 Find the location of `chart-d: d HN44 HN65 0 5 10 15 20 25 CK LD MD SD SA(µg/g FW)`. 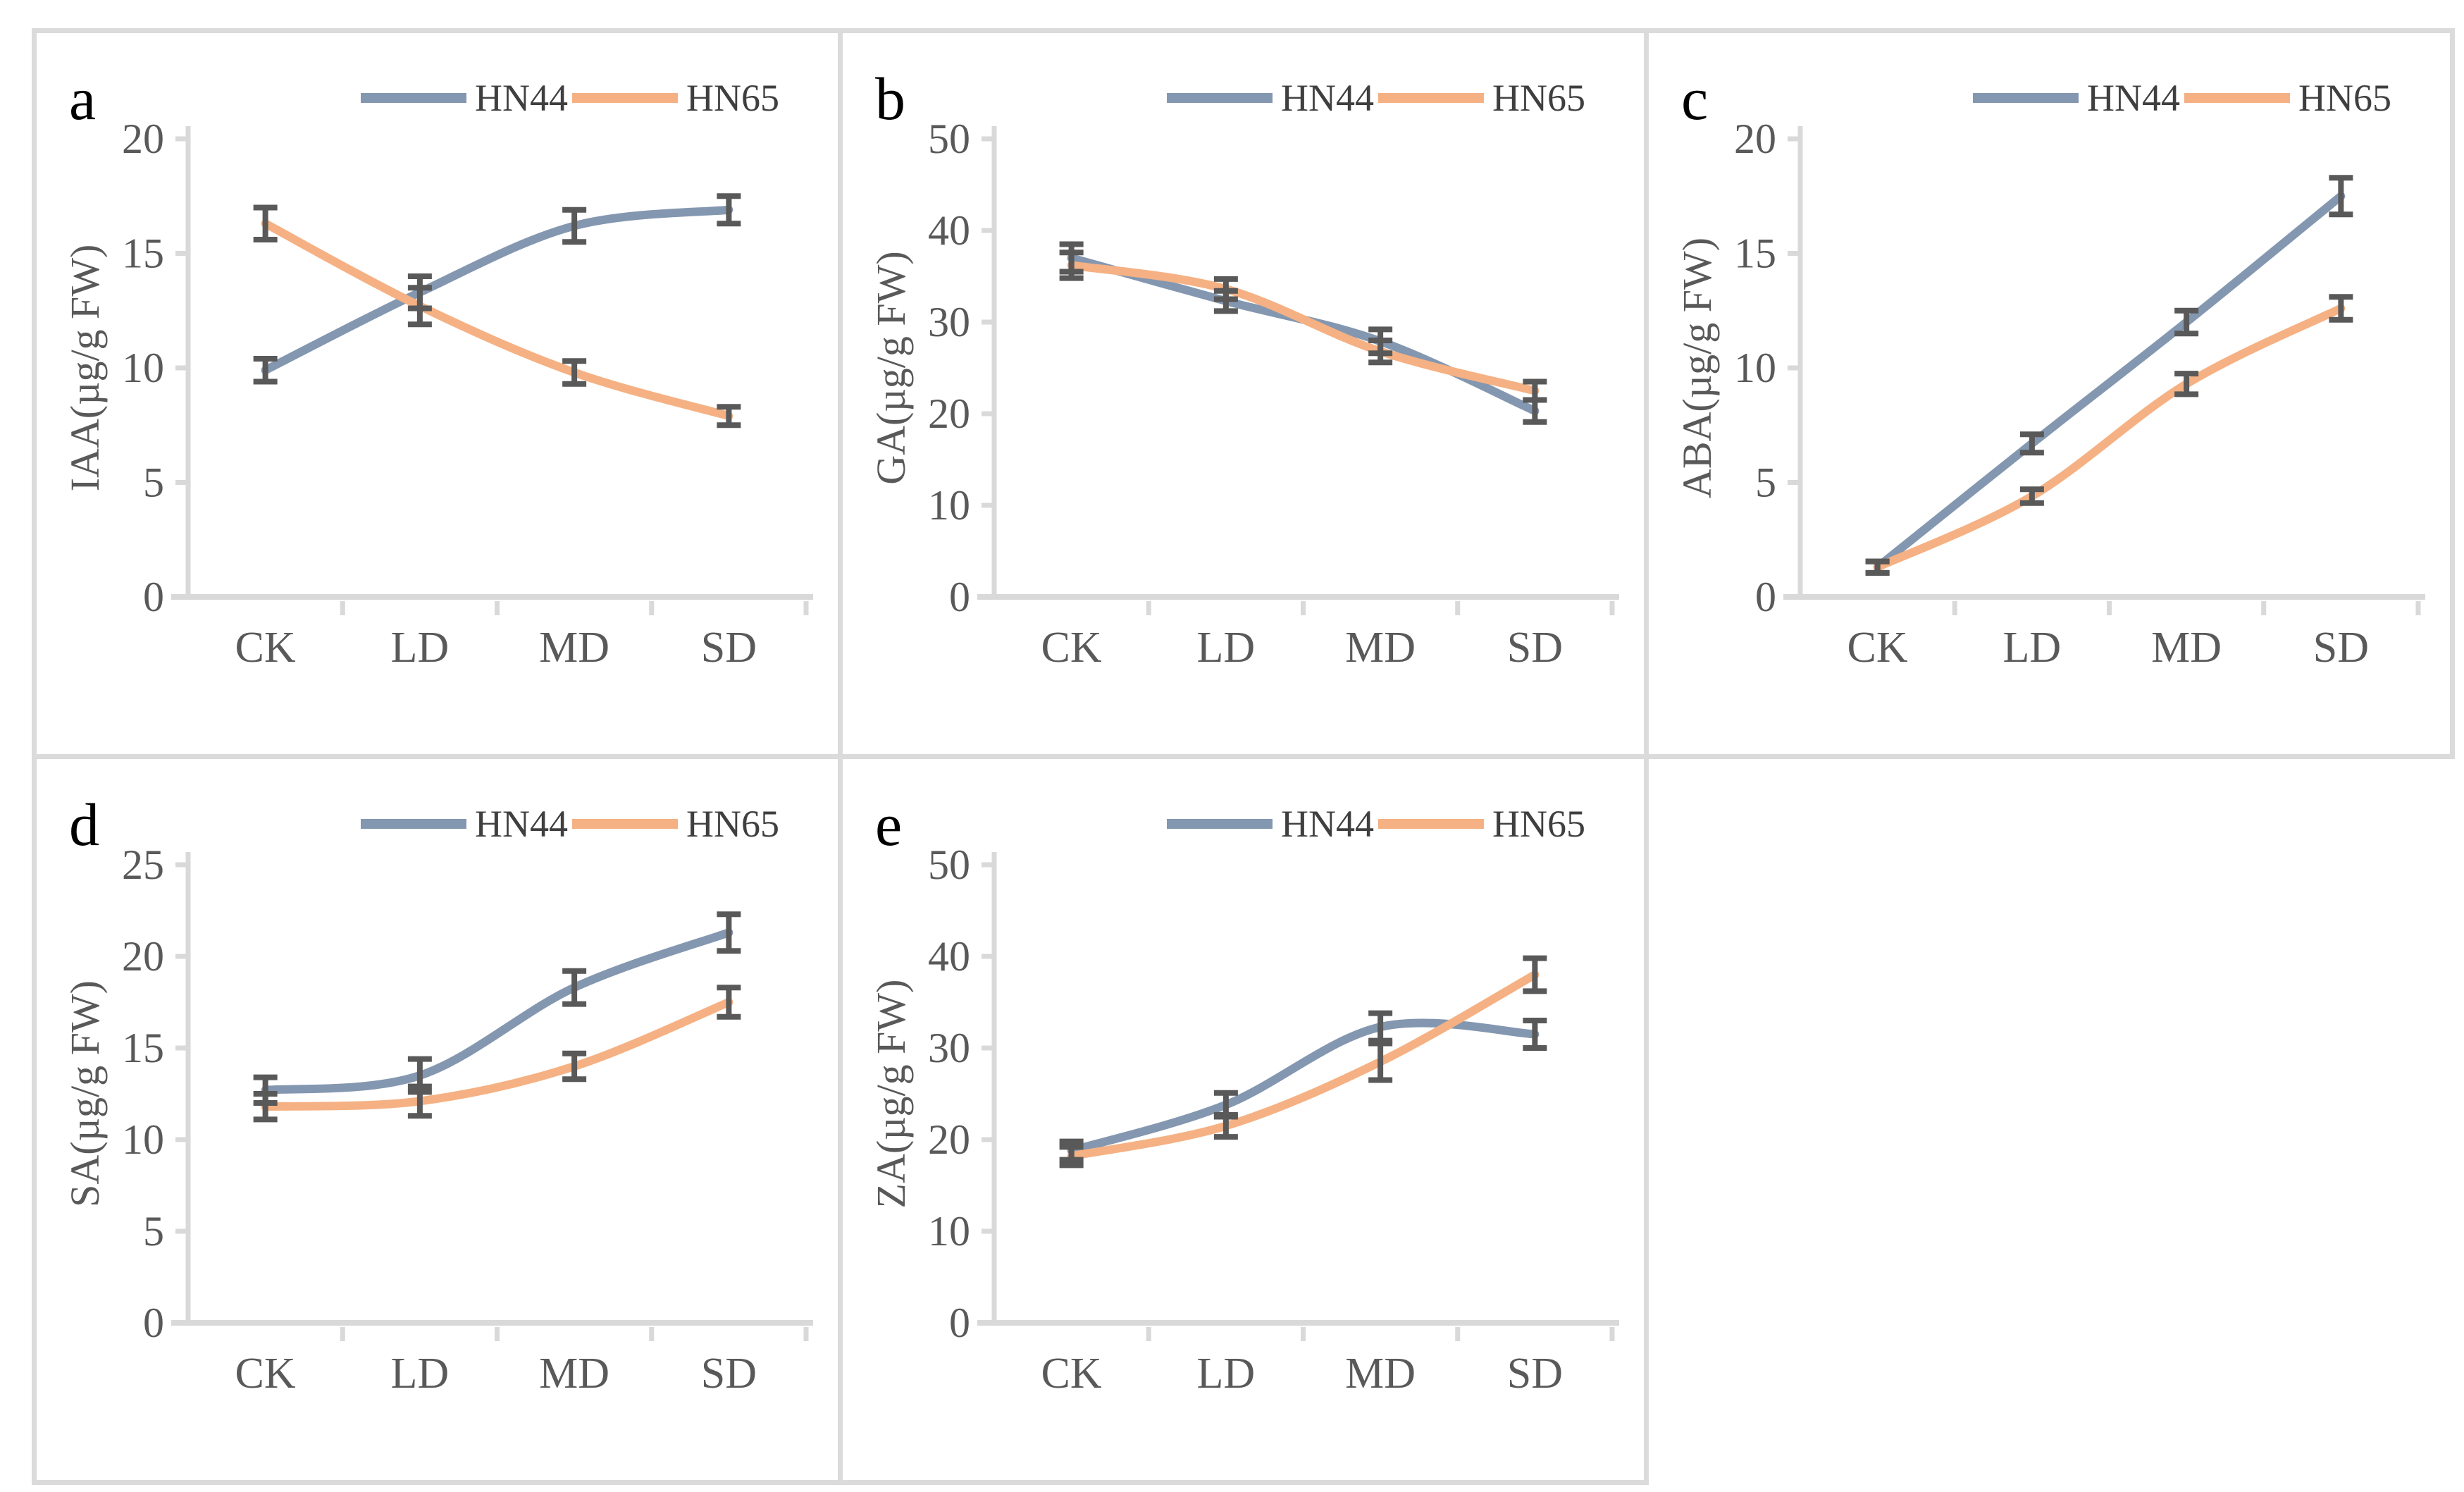

chart-d: d HN44 HN65 0 5 10 15 20 25 CK LD MD SD SA(µg/g FW) is located at coordinates (437, 1094).